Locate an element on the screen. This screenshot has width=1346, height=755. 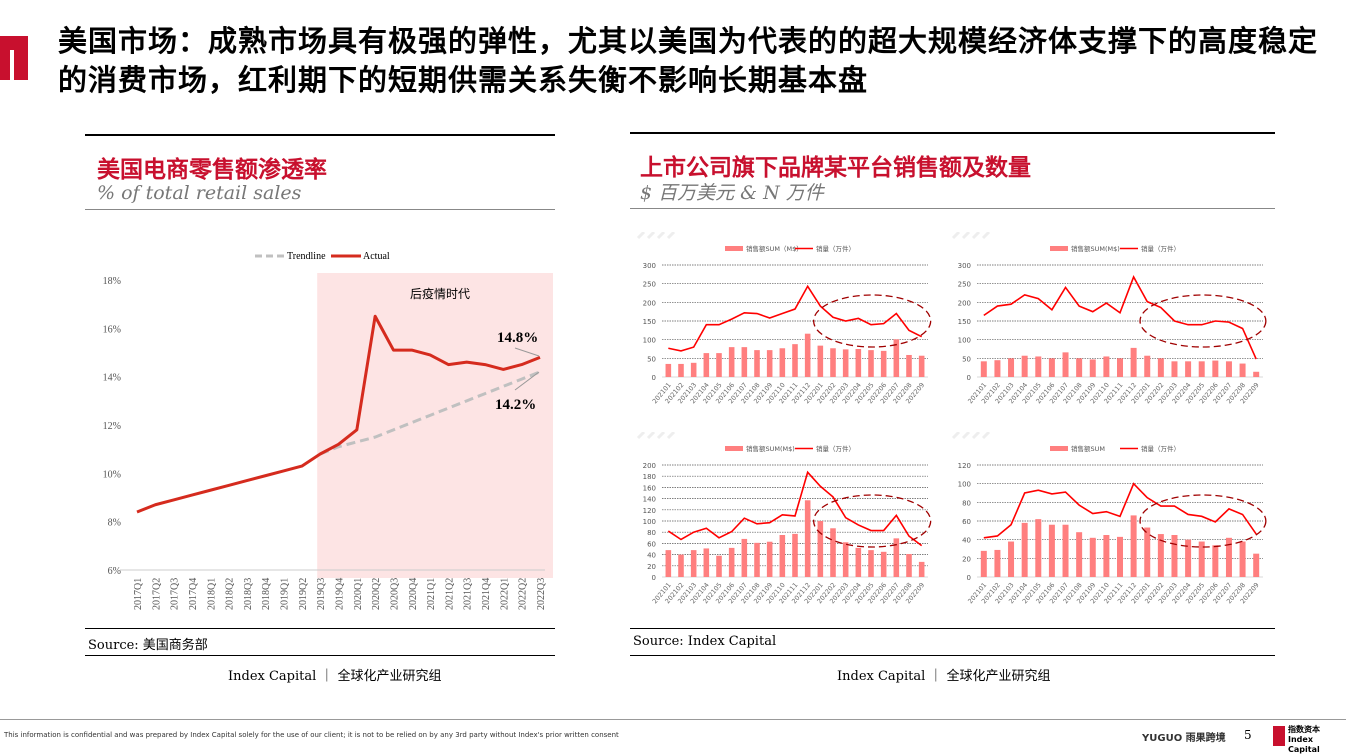
y-tick-label: 12% is located at coordinates (112, 426).